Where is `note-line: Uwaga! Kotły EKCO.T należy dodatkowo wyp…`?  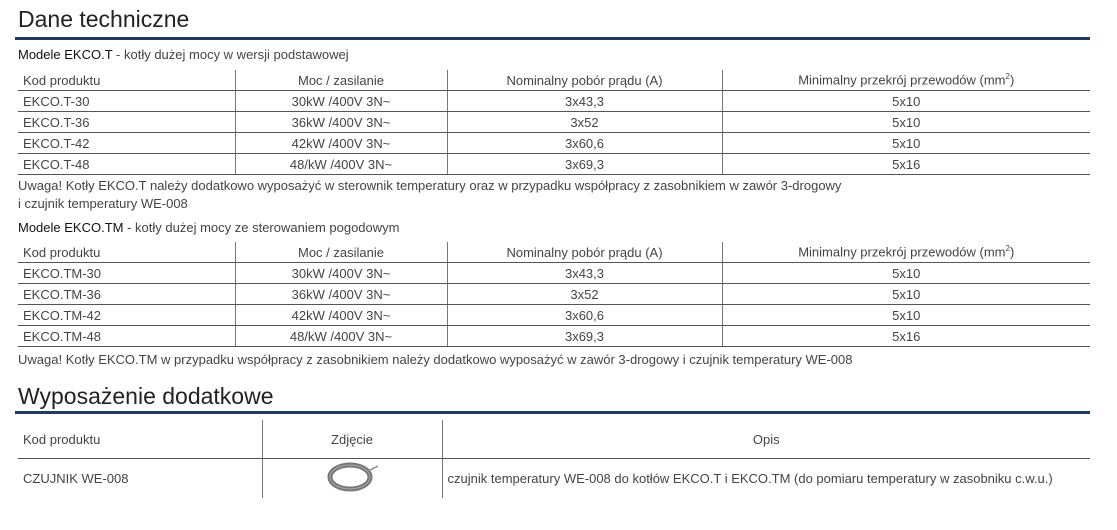 note-line: Uwaga! Kotły EKCO.T należy dodatkowo wyp… is located at coordinates (430, 185).